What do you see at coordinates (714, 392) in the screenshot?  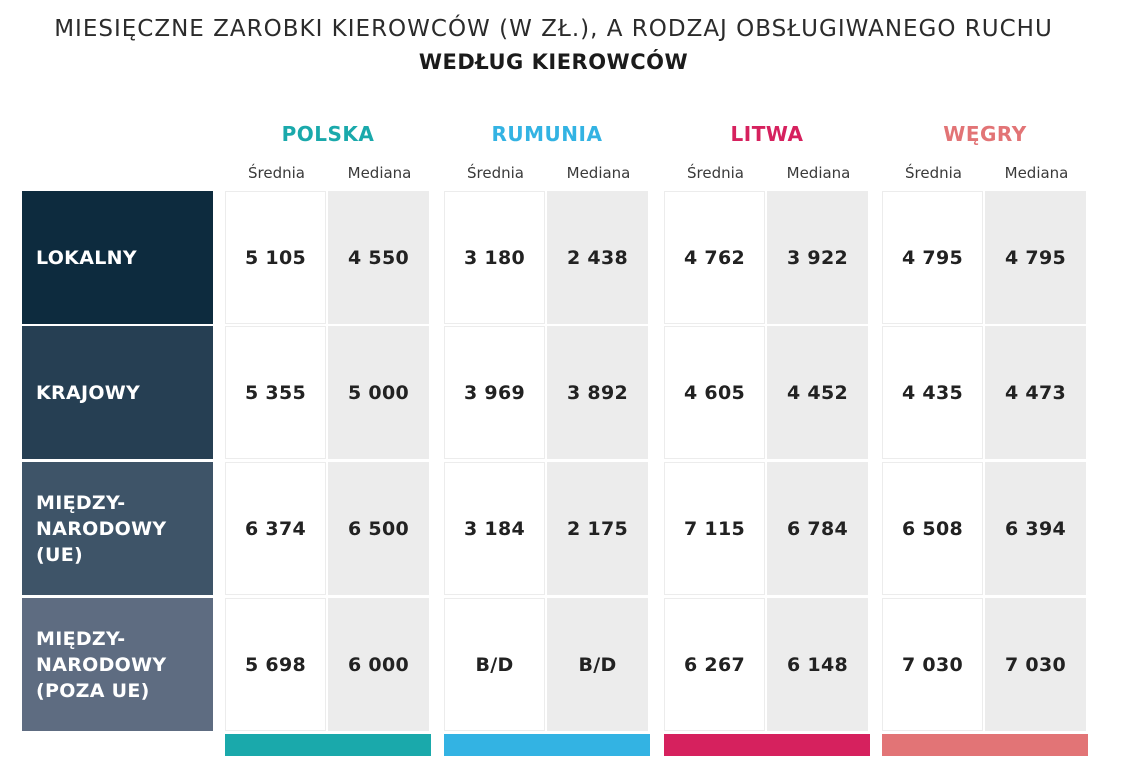 I see `average-cell: 4 605` at bounding box center [714, 392].